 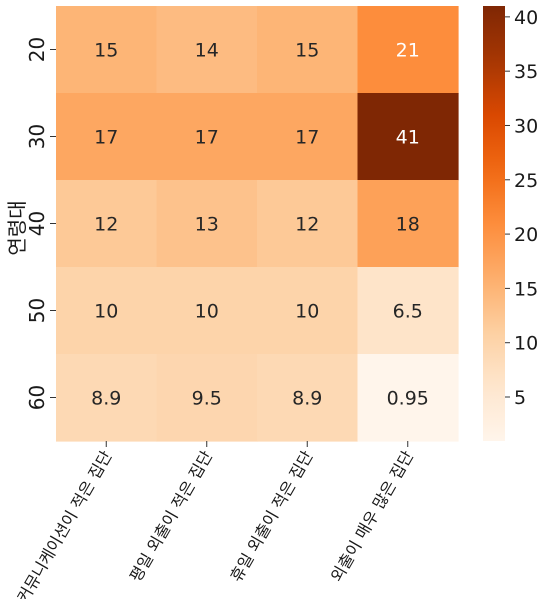 What do you see at coordinates (37, 49) in the screenshot?
I see `y-tick-label: 20` at bounding box center [37, 49].